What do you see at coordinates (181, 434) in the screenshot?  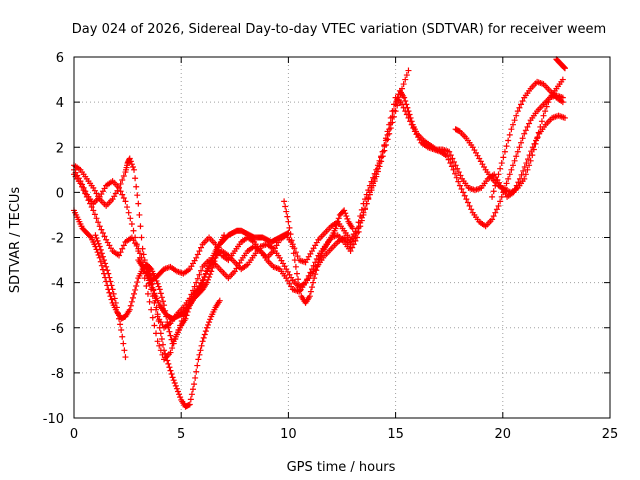 I see `x-tick-label: 5` at bounding box center [181, 434].